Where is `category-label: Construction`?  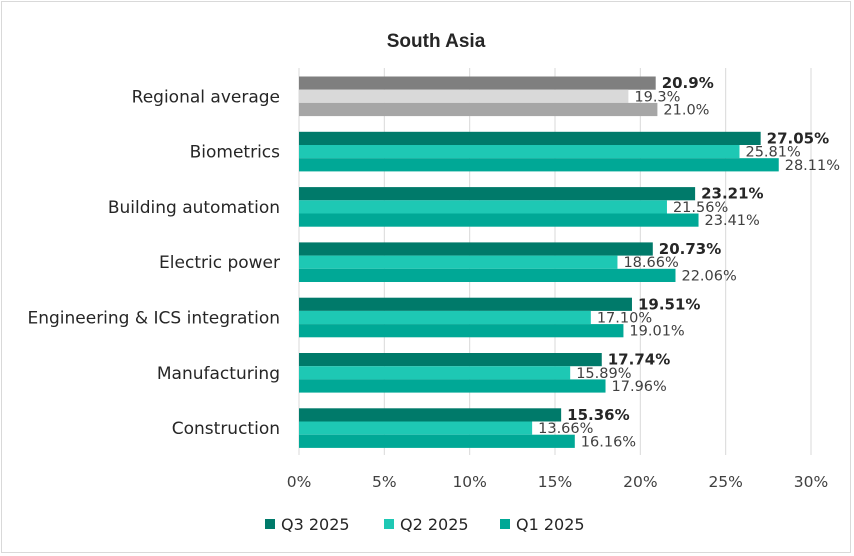 category-label: Construction is located at coordinates (226, 429).